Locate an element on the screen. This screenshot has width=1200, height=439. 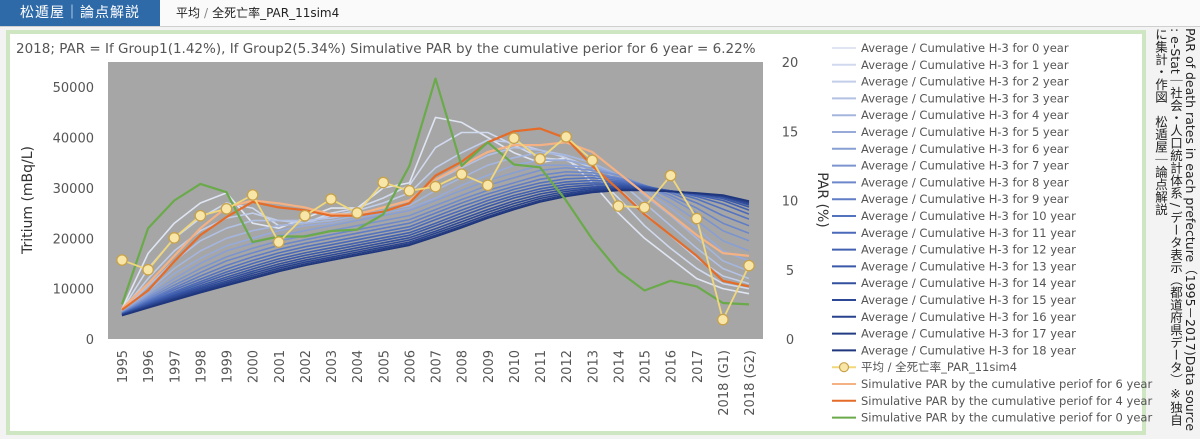
legend-label: Average / Cumulative H-3 for 10 year is located at coordinates (968, 216).